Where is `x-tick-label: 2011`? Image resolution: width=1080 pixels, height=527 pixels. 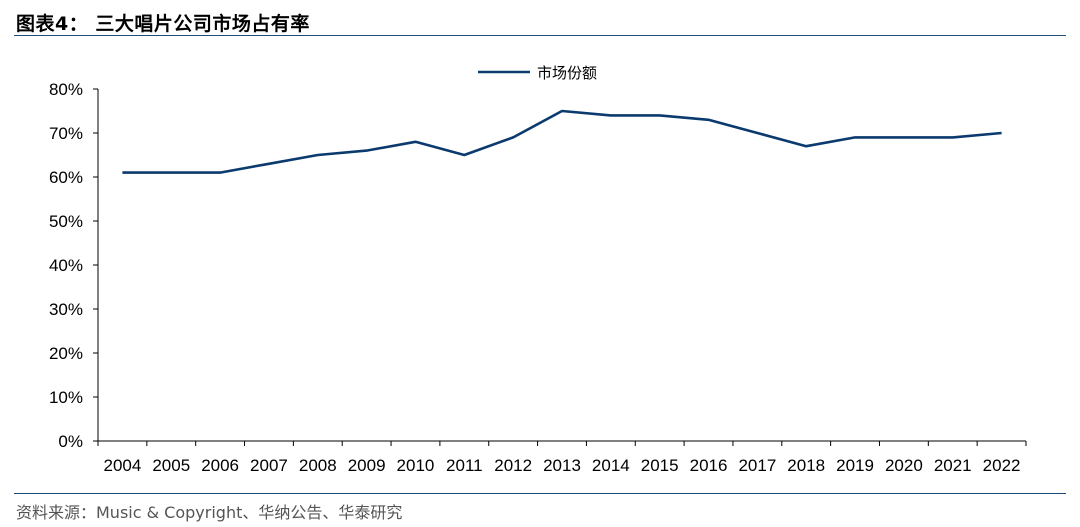 x-tick-label: 2011 is located at coordinates (464, 465).